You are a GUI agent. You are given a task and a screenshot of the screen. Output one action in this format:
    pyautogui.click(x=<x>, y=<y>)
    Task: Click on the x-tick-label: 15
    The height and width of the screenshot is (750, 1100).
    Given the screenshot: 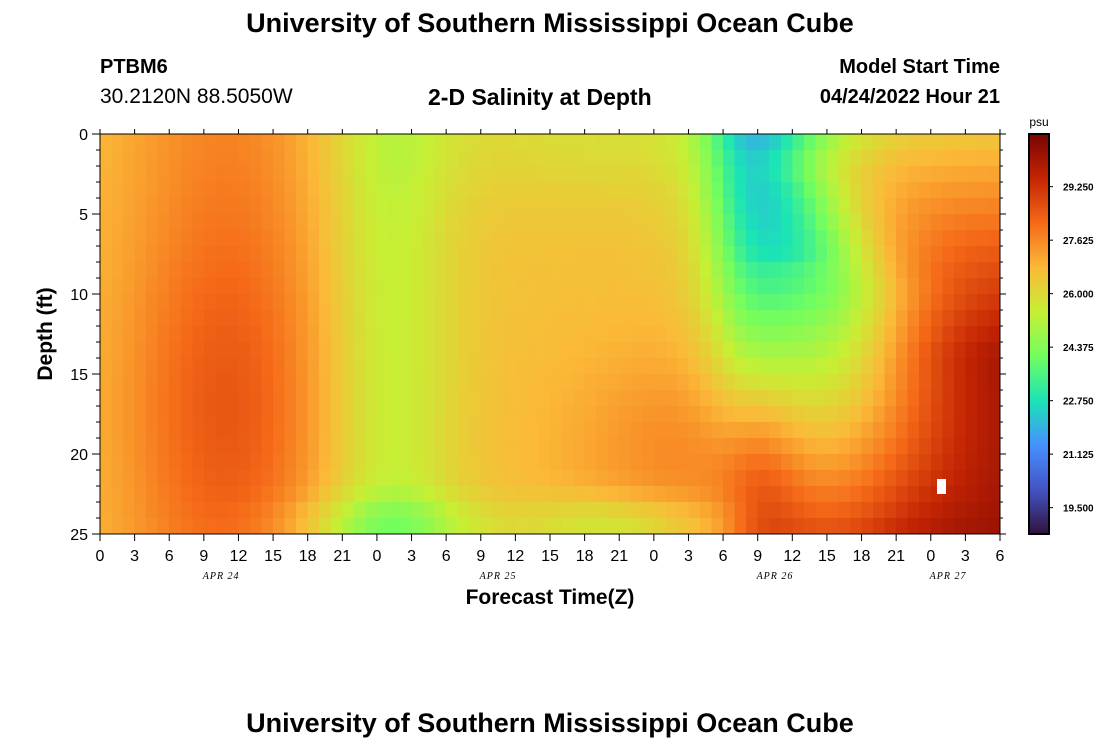 What is the action you would take?
    pyautogui.click(x=550, y=556)
    